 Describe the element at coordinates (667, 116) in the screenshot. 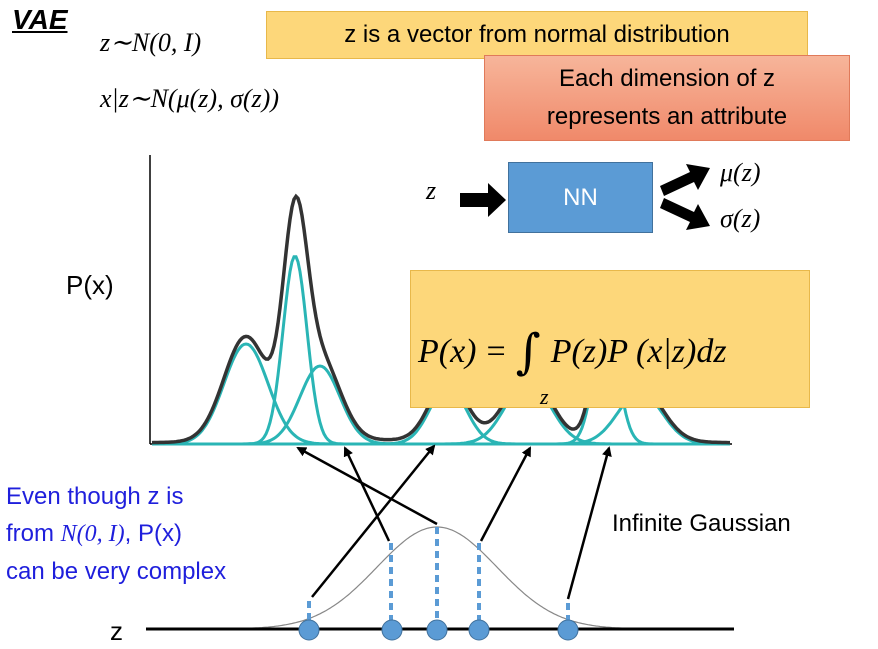

I see `attribute-note-line2: represents an attribute` at that location.